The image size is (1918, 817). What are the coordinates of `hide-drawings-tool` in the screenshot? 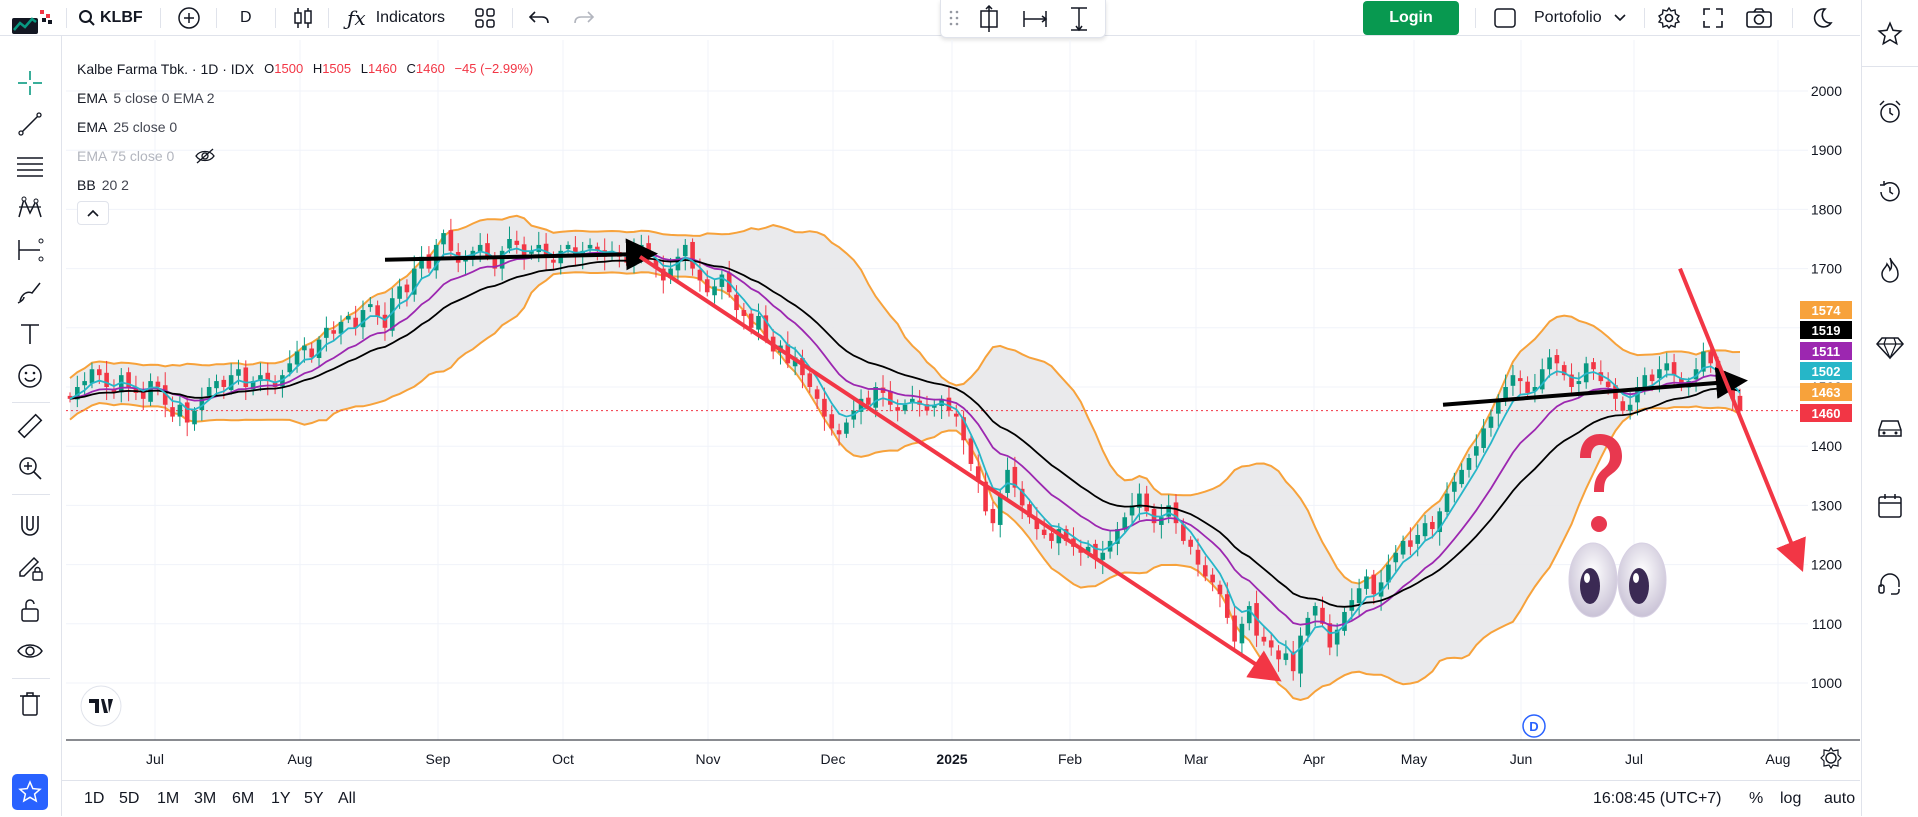 It's located at (30, 652).